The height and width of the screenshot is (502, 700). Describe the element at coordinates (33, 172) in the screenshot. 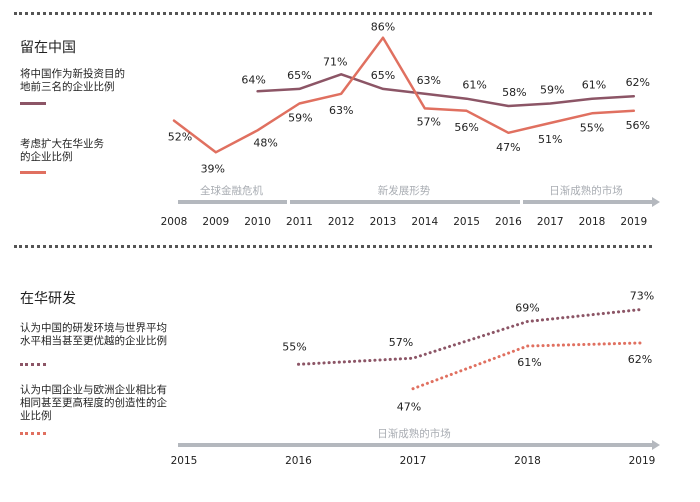

I see `legend1-series2-swatch` at that location.